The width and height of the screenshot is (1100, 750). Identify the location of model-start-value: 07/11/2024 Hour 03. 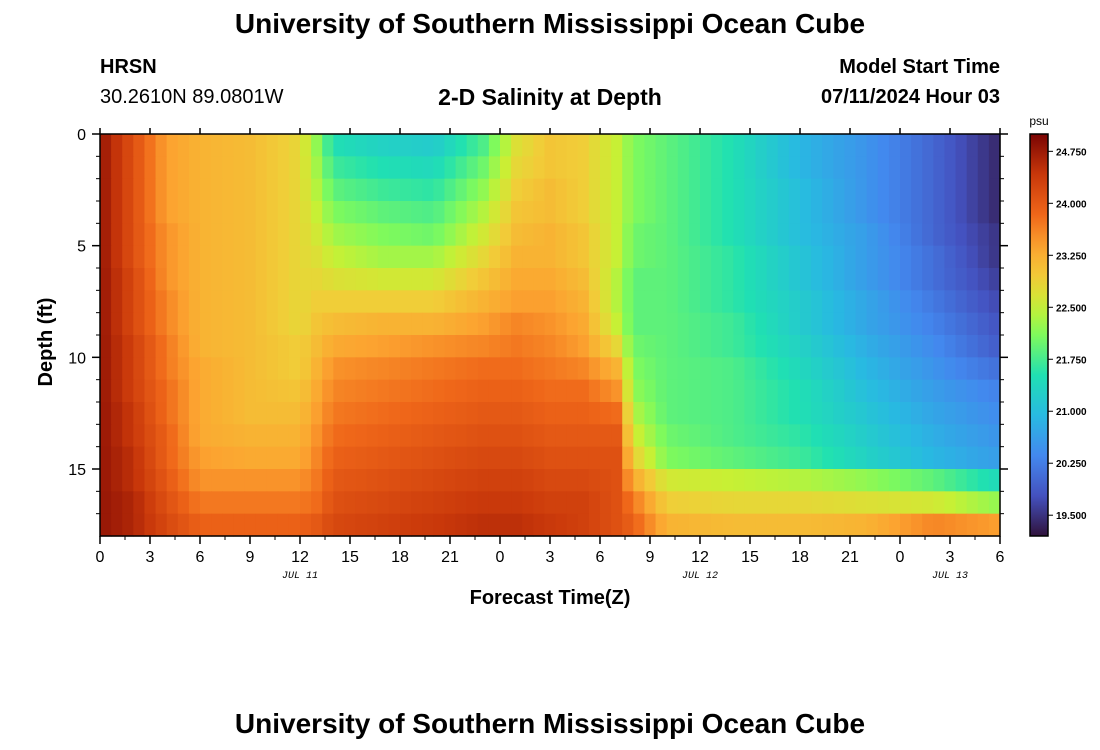
(910, 97).